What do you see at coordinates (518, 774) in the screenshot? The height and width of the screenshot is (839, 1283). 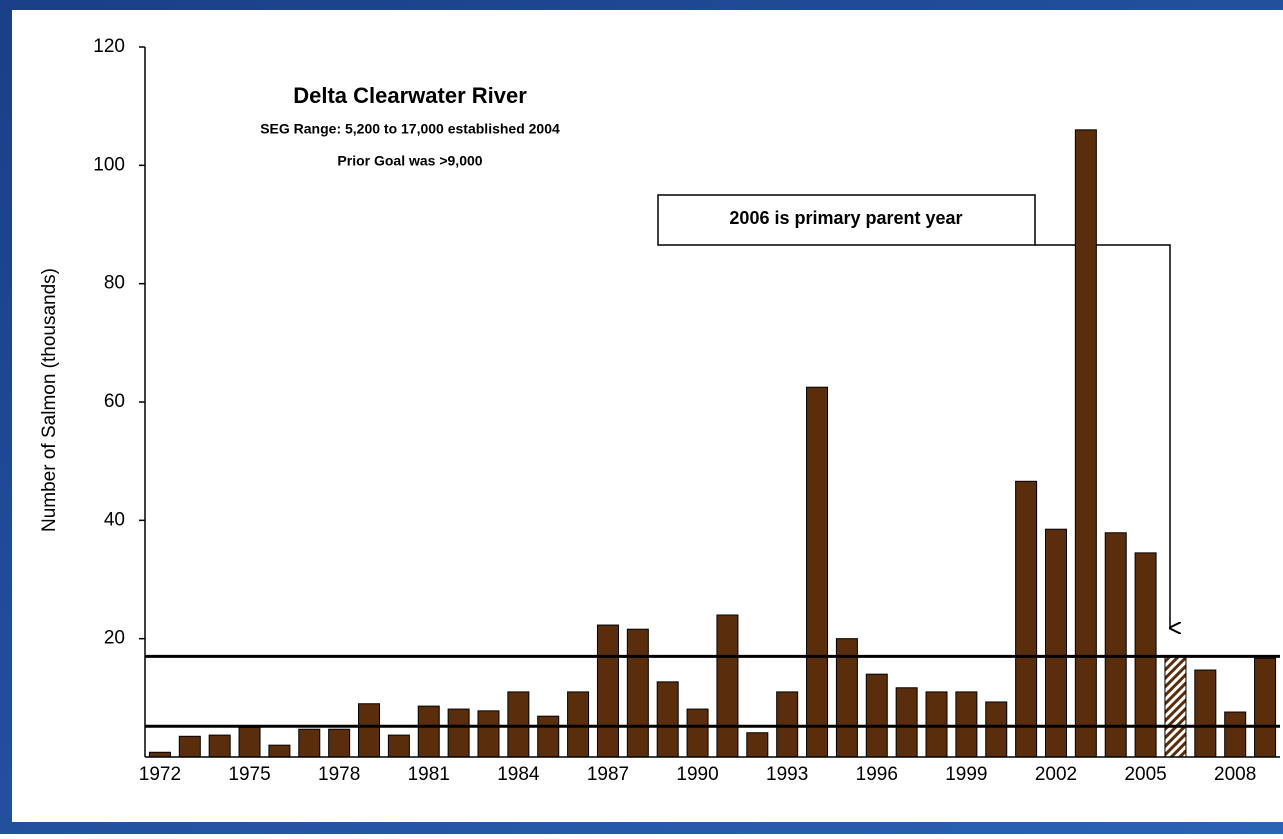 I see `x-tick-label: 1984` at bounding box center [518, 774].